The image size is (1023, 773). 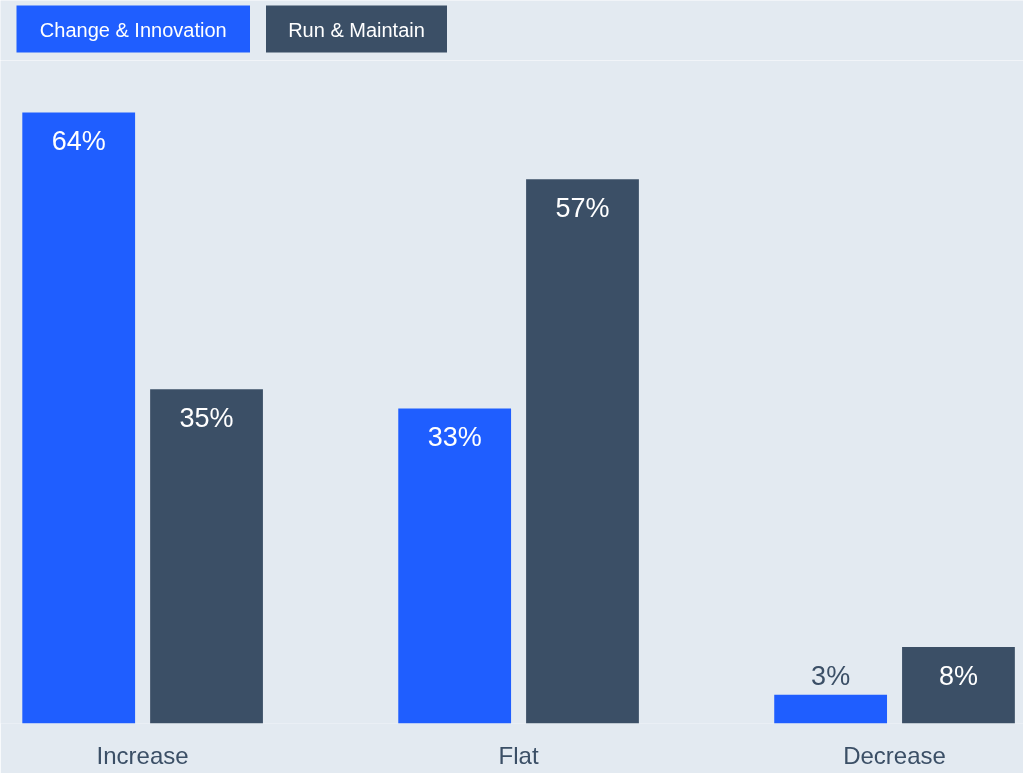 I want to click on data-label: 57%, so click(x=582, y=208).